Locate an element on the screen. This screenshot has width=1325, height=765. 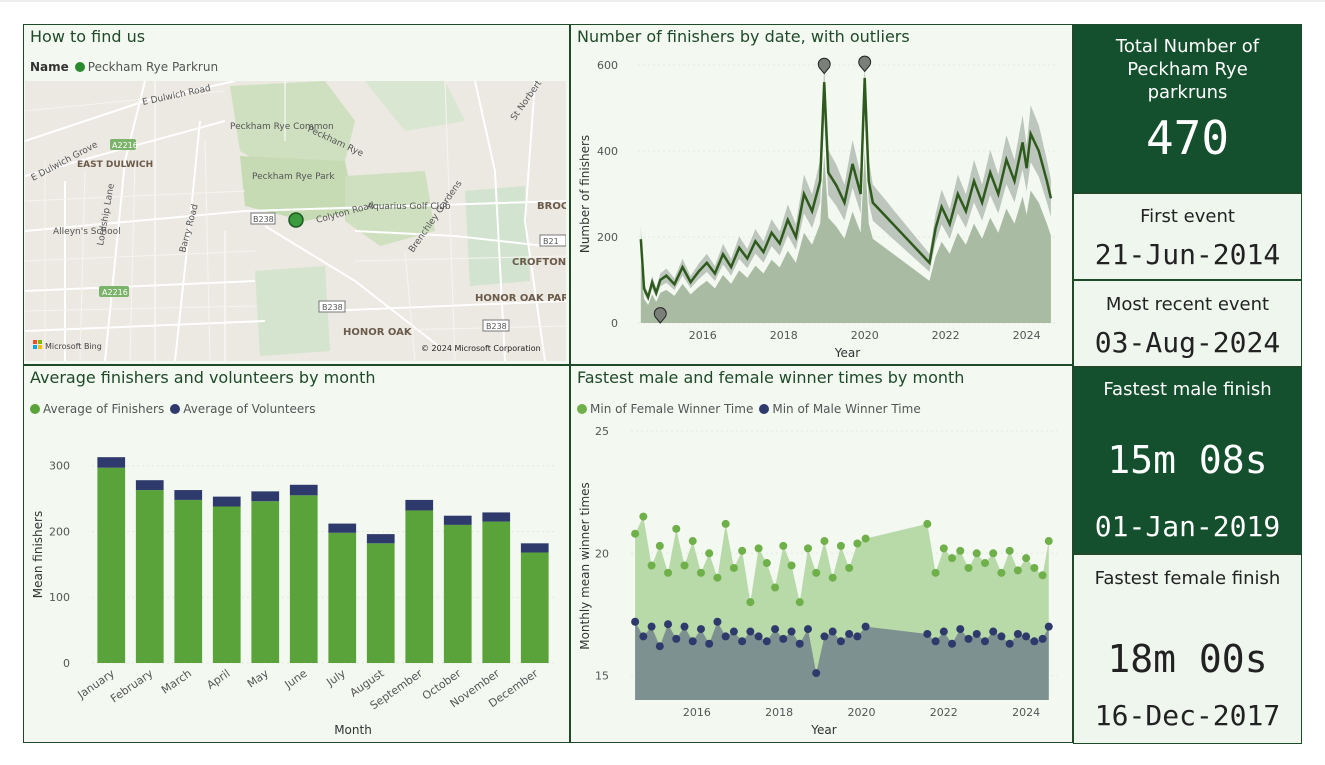
x-tick-label: 2016 is located at coordinates (697, 712).